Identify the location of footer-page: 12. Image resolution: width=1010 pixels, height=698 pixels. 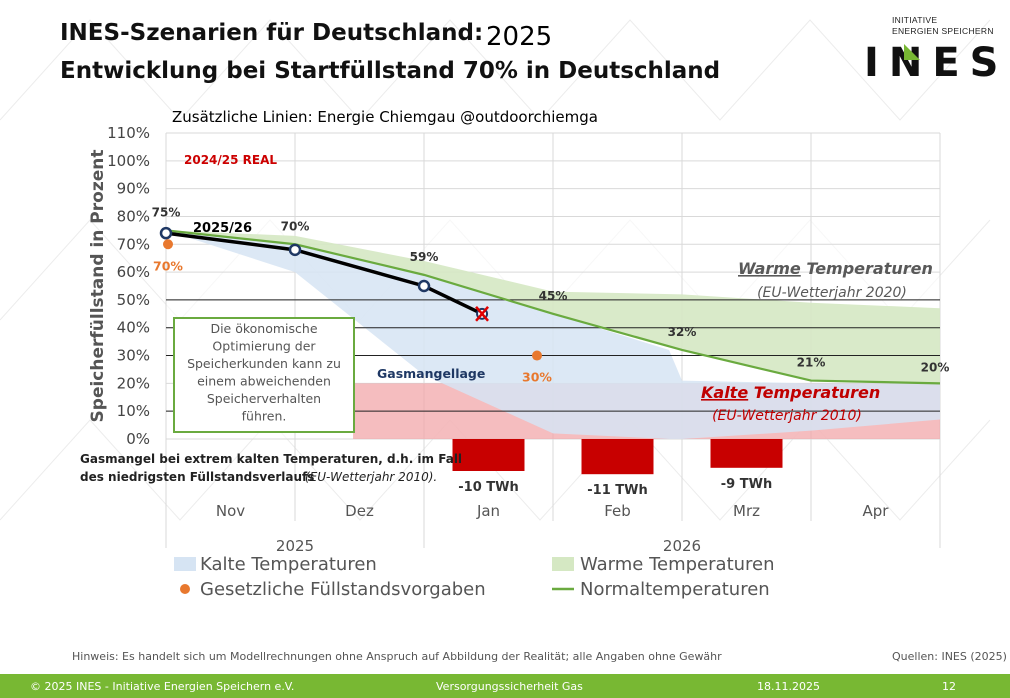
(949, 686).